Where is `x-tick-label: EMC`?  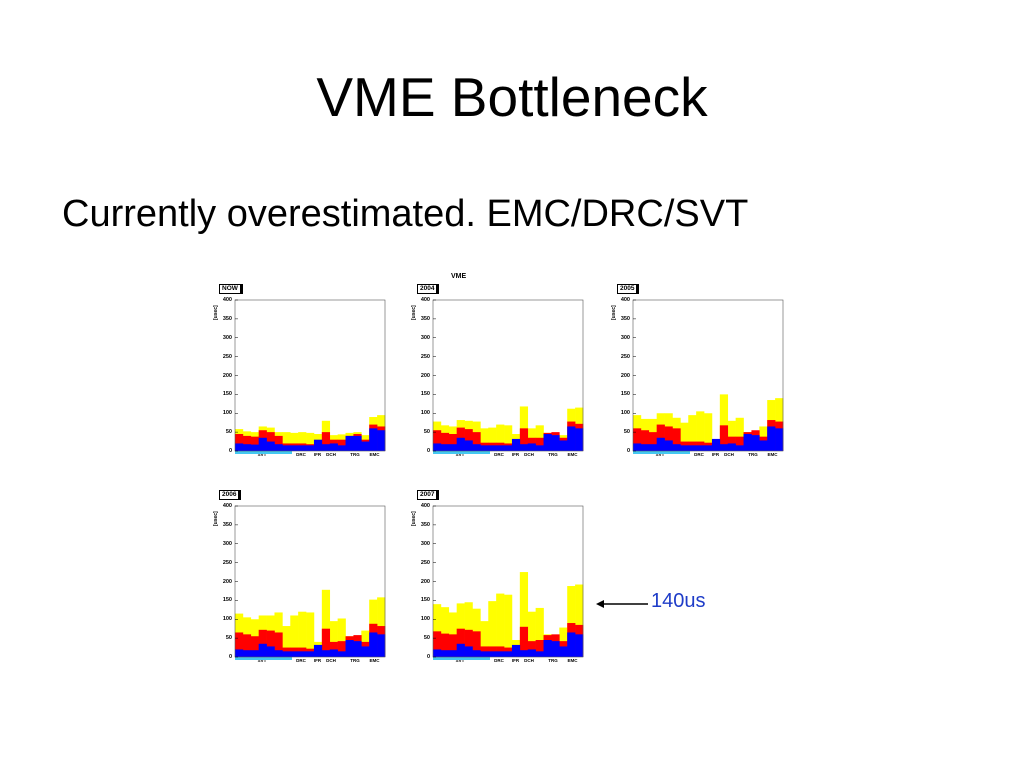 x-tick-label: EMC is located at coordinates (572, 454).